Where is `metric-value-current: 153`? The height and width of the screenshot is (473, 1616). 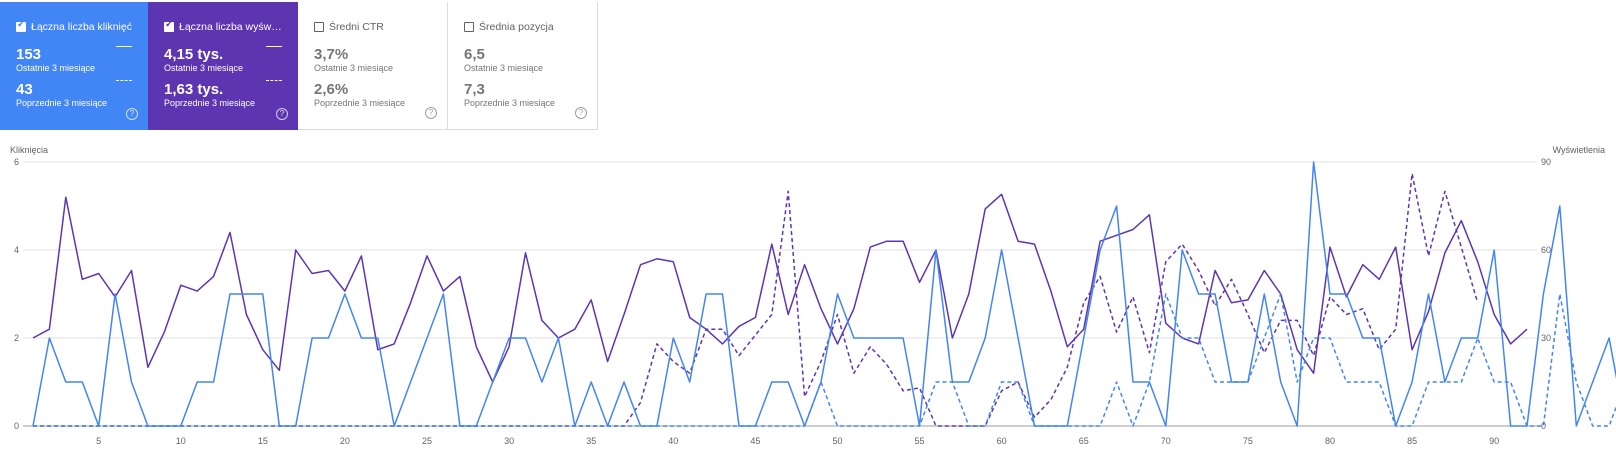 metric-value-current: 153 is located at coordinates (29, 54).